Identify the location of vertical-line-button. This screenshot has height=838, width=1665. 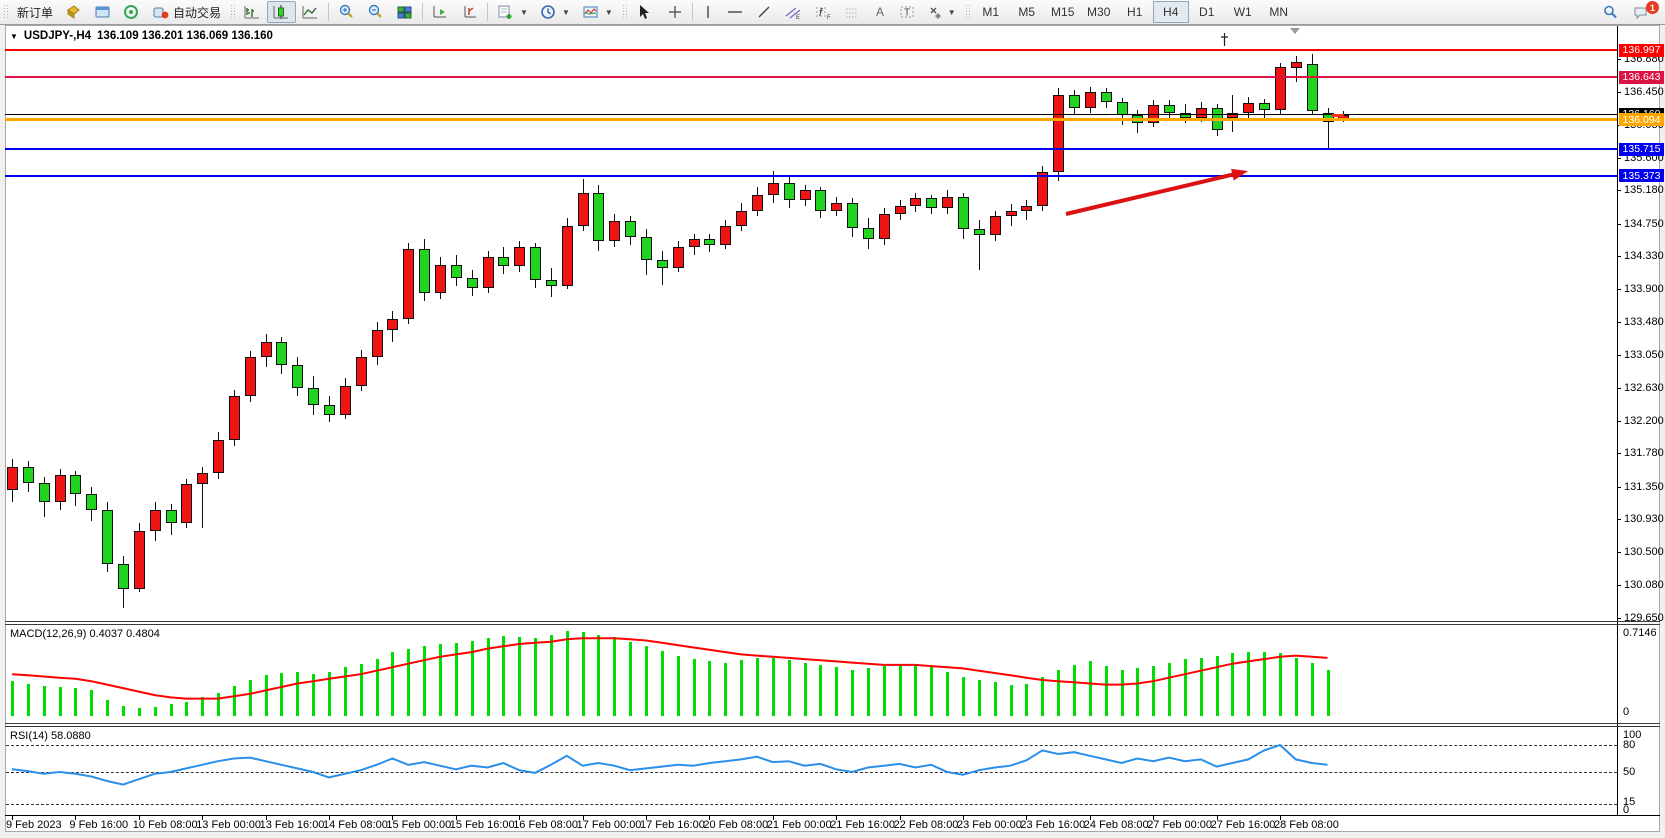
(708, 12).